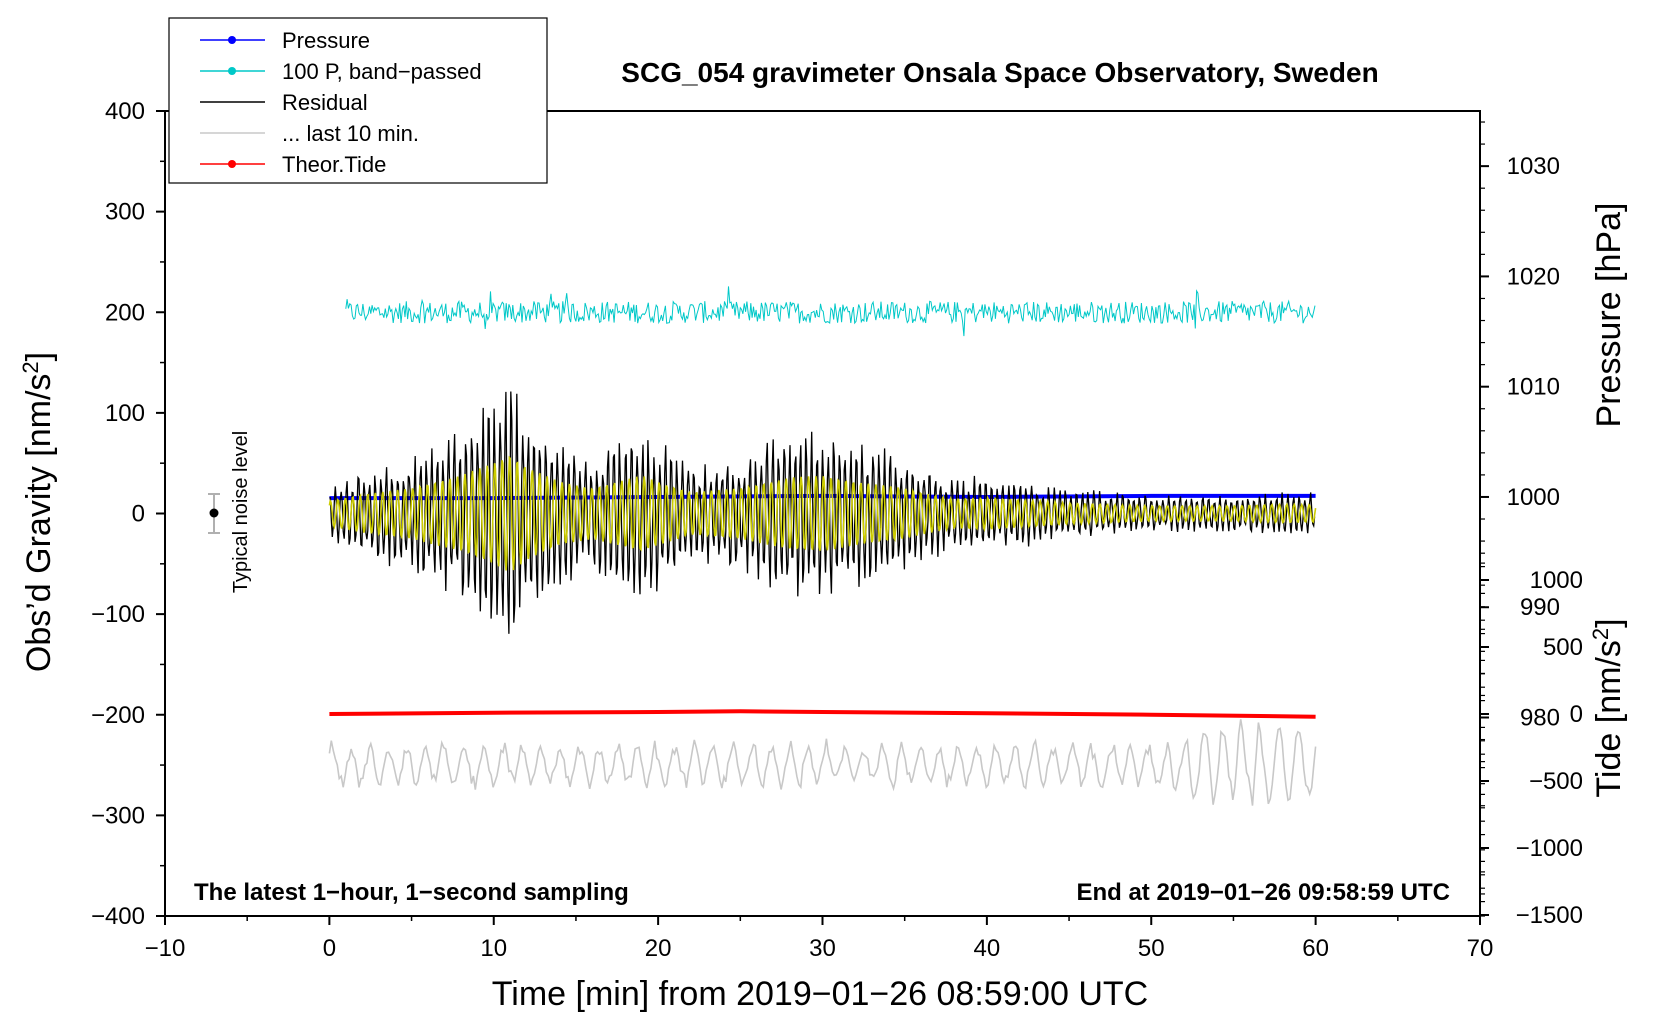 This screenshot has height=1020, width=1660. What do you see at coordinates (241, 512) in the screenshot?
I see `noise-level-label: Typical noise level` at bounding box center [241, 512].